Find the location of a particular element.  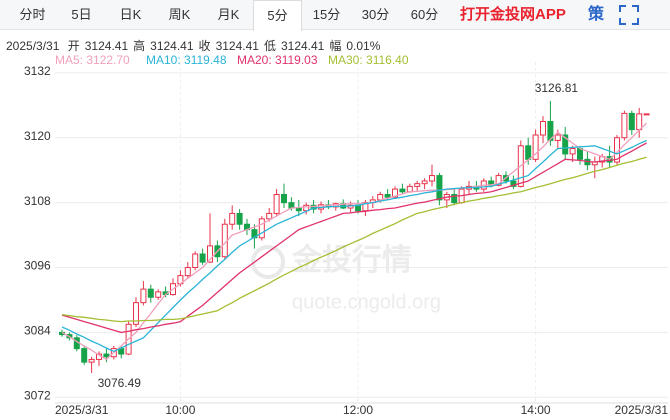

watermark-logo is located at coordinates (268, 262).